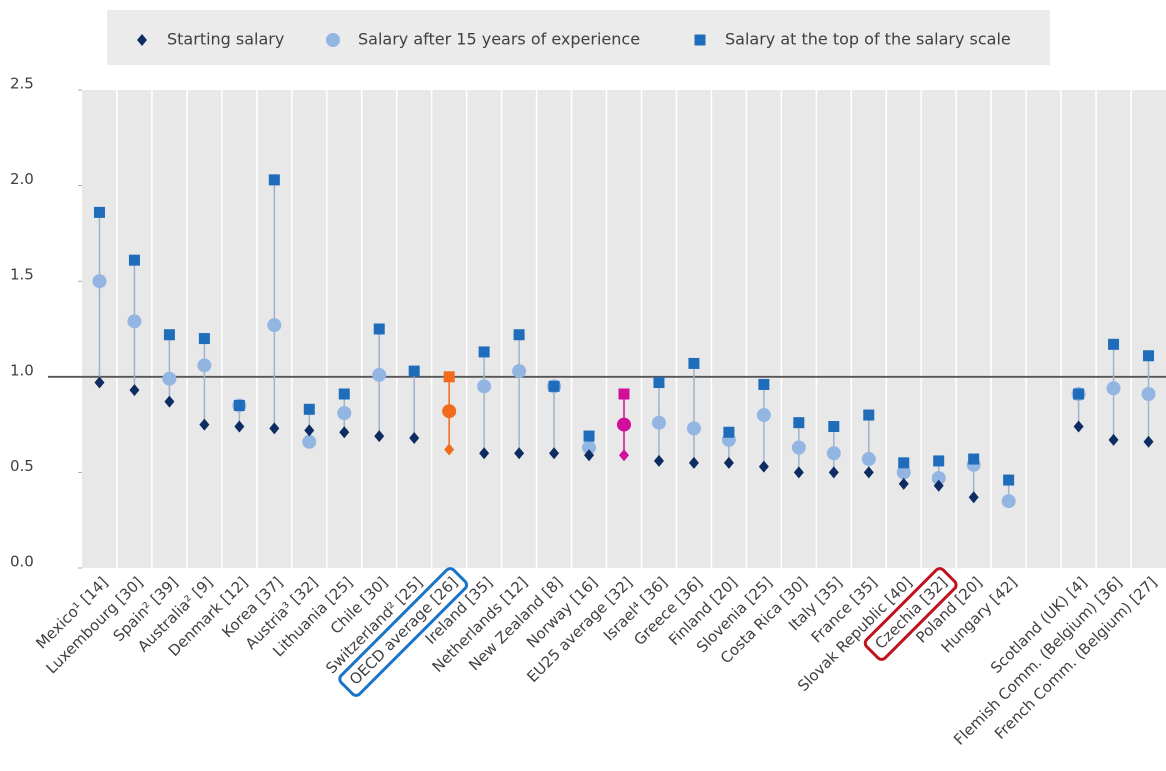 Image resolution: width=1166 pixels, height=771 pixels. What do you see at coordinates (868, 39) in the screenshot?
I see `legend-label: Salary at the top of the salary scale` at bounding box center [868, 39].